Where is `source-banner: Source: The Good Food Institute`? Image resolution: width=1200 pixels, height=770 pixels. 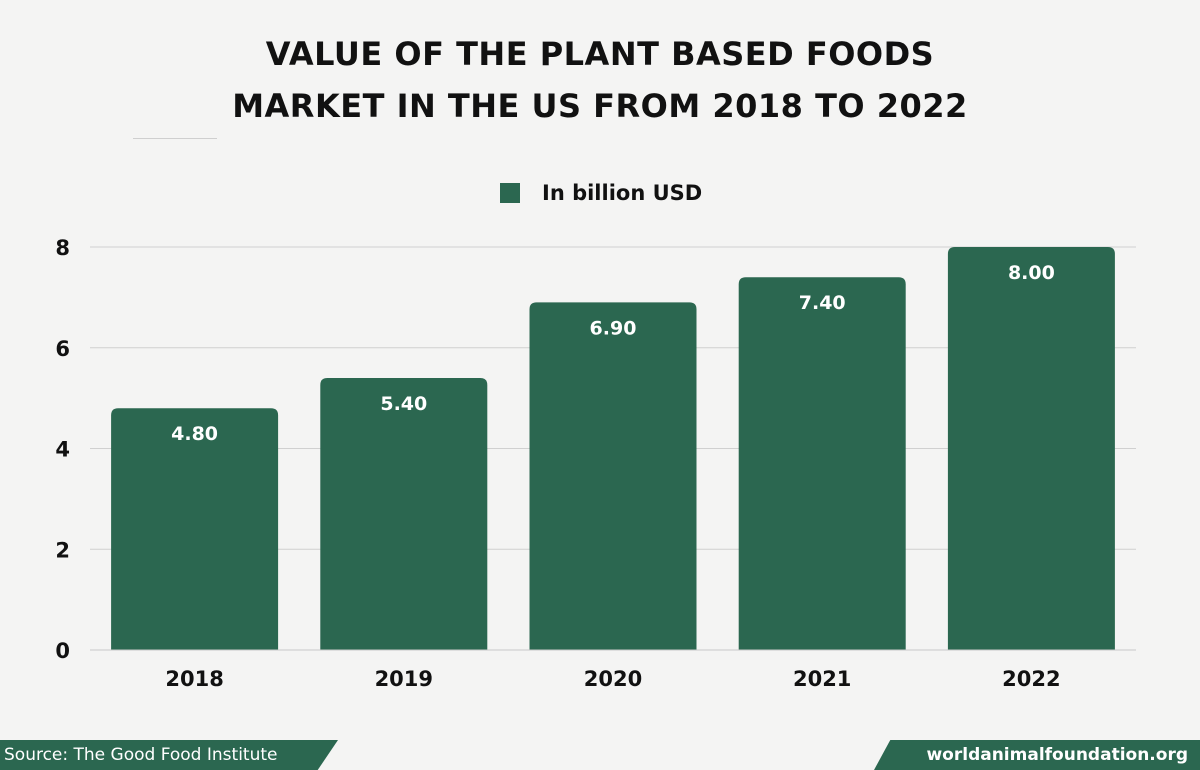 source-banner: Source: The Good Food Institute is located at coordinates (169, 755).